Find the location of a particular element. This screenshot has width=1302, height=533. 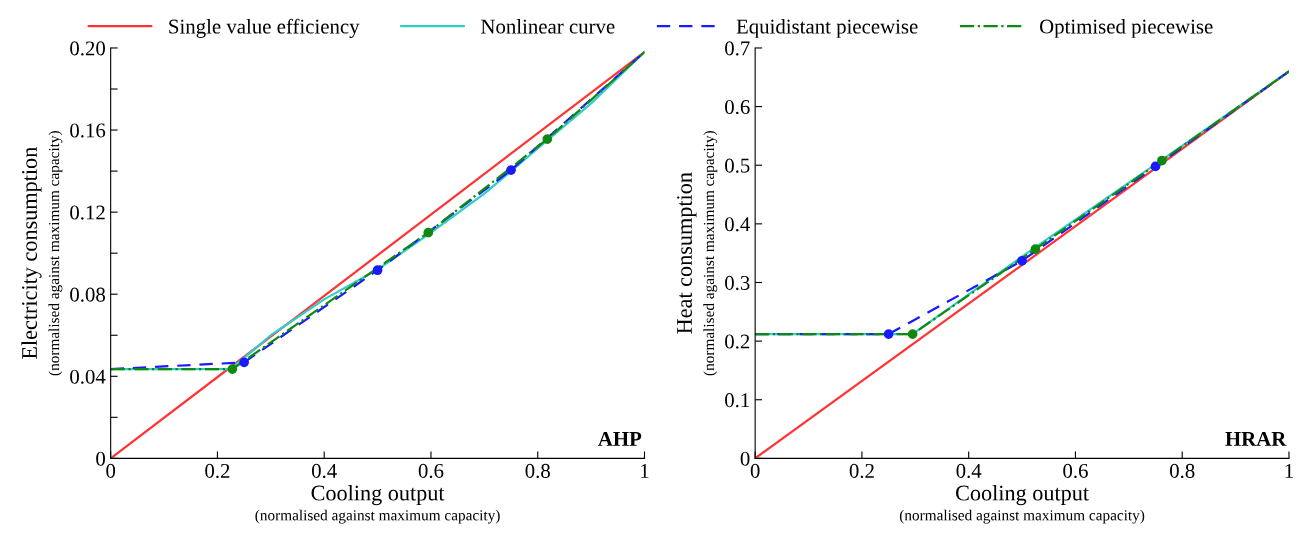

y-tick-label: 0.4 is located at coordinates (737, 224).